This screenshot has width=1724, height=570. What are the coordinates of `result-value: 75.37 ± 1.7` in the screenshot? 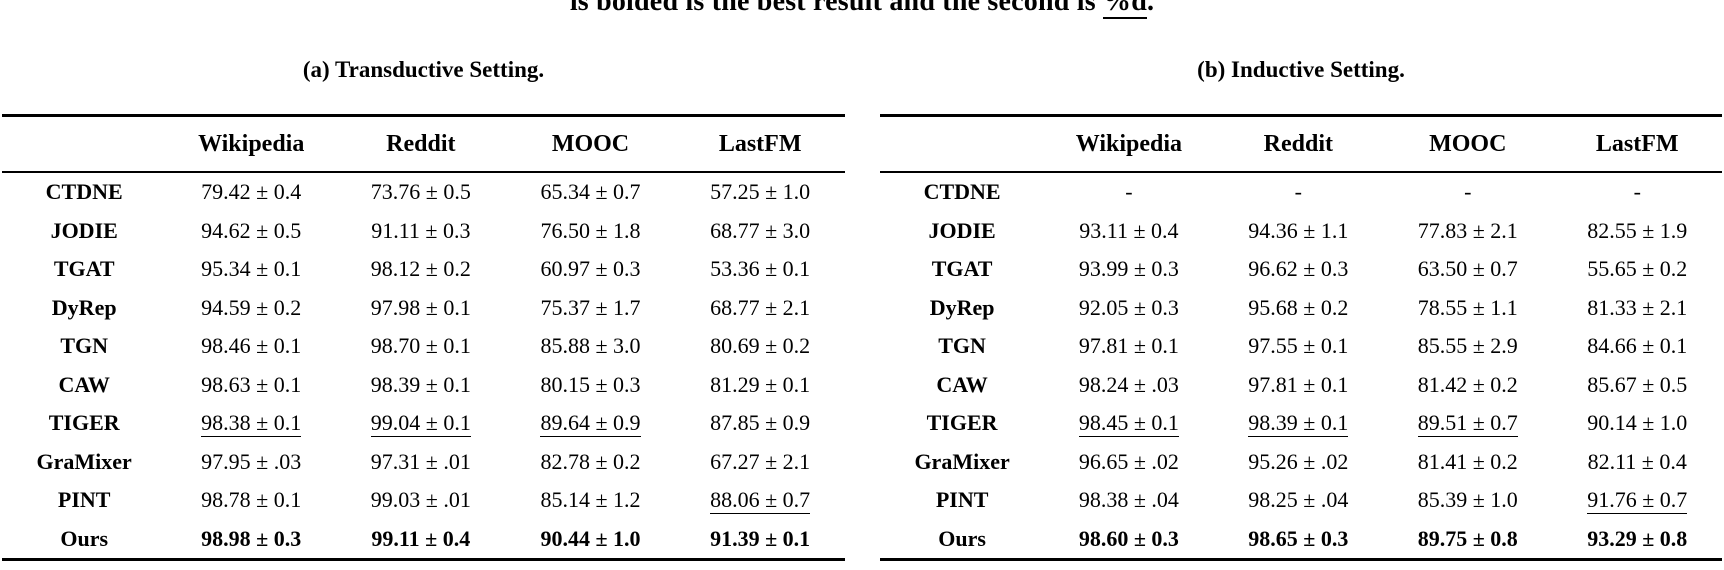 It's located at (590, 307).